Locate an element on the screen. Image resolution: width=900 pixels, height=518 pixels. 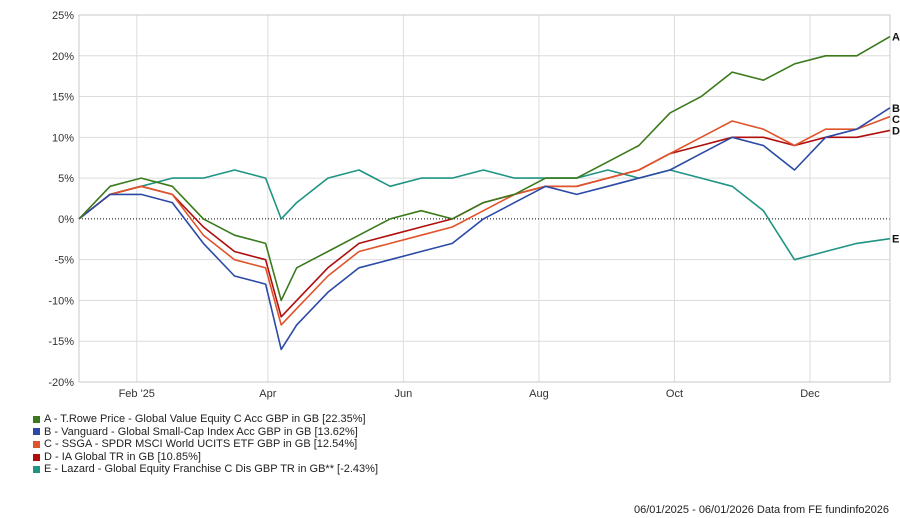
x-tick-label: Feb '25 is located at coordinates (137, 394).